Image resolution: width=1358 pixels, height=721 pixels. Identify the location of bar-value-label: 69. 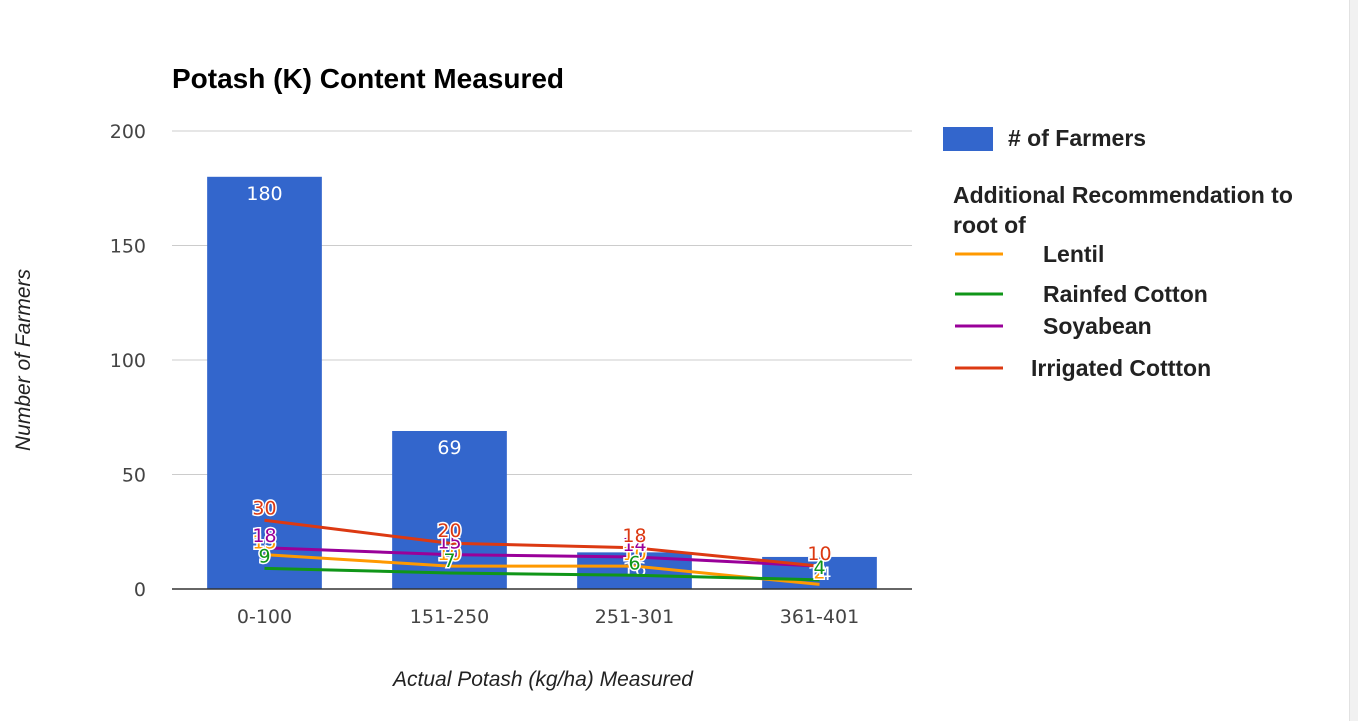
(449, 448).